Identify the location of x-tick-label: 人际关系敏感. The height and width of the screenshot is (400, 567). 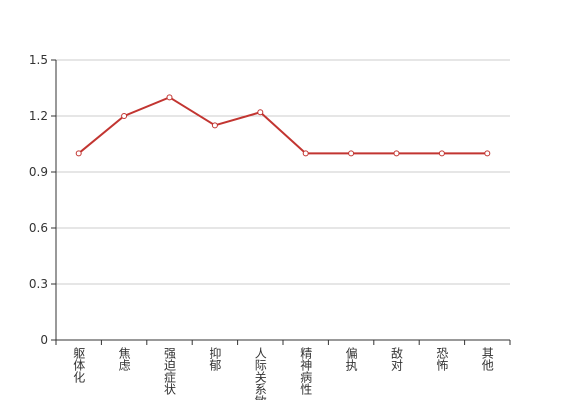
(260, 373).